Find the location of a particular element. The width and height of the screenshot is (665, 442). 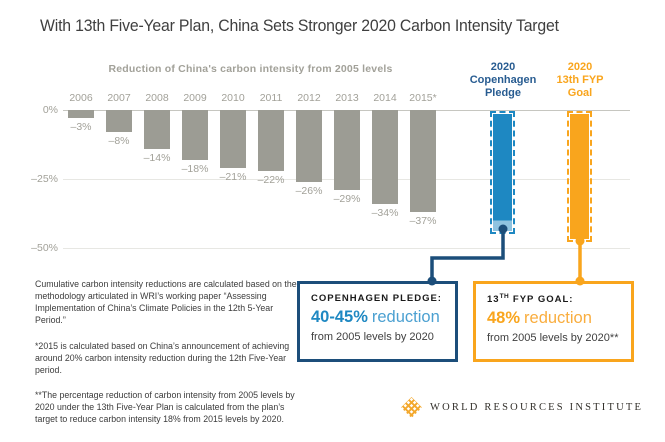

copenhagen-target-fill is located at coordinates (502, 173).